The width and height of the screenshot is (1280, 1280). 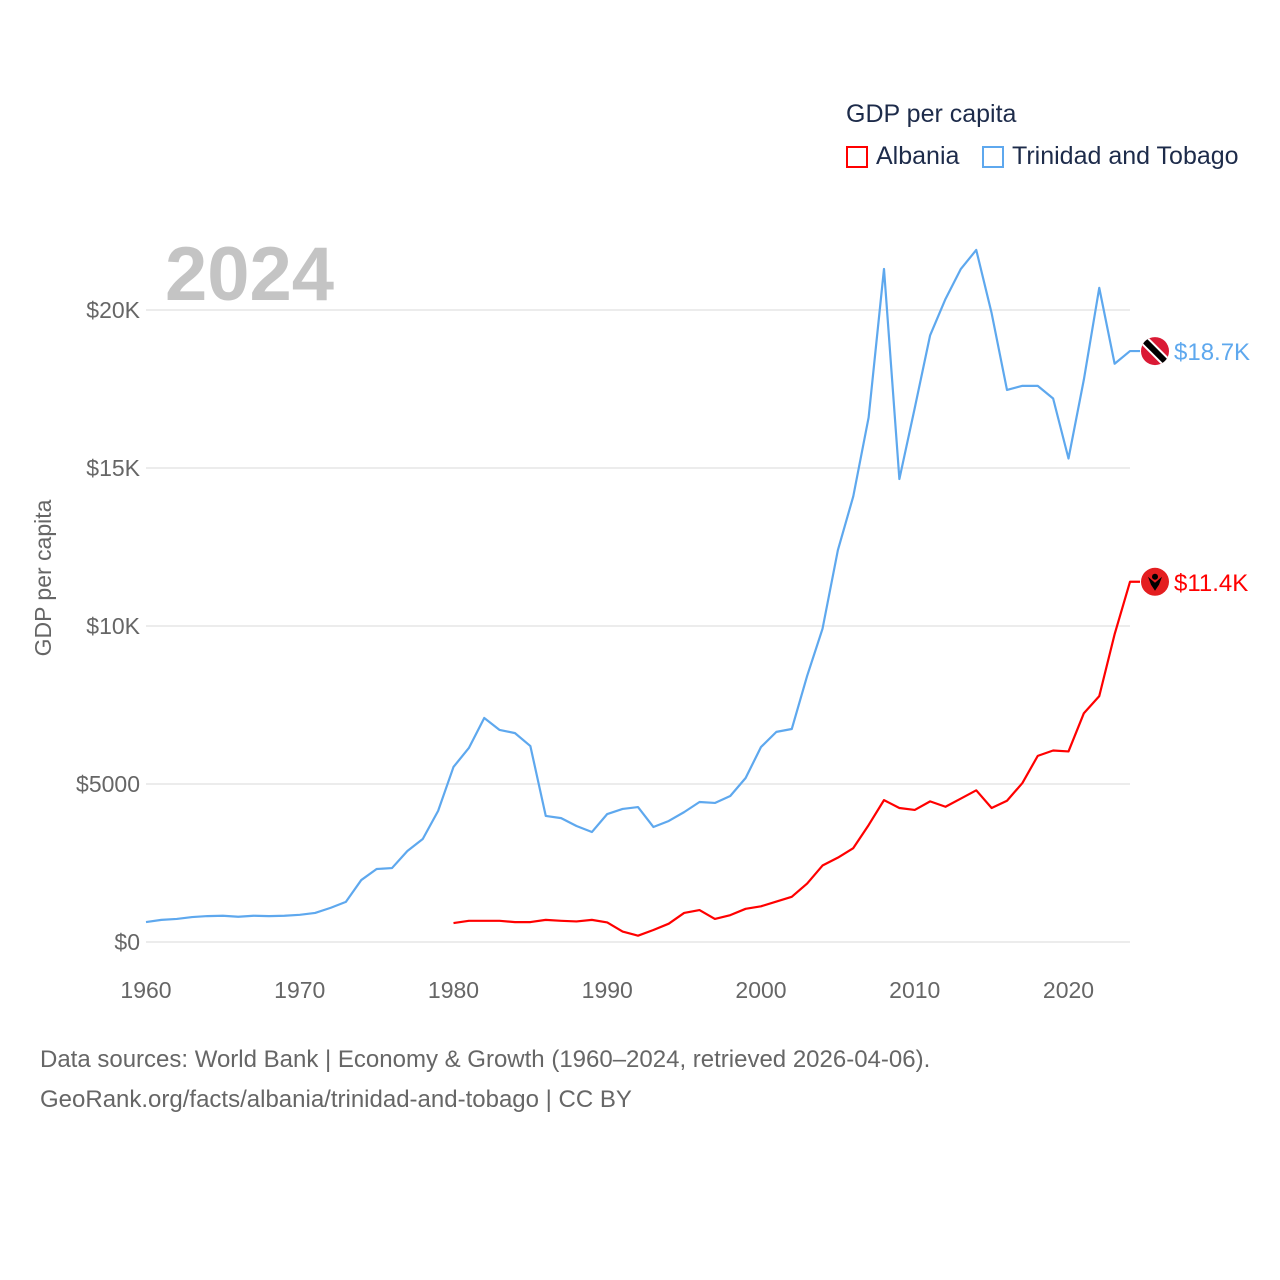 I want to click on x-tick-label: 1960, so click(x=145, y=990).